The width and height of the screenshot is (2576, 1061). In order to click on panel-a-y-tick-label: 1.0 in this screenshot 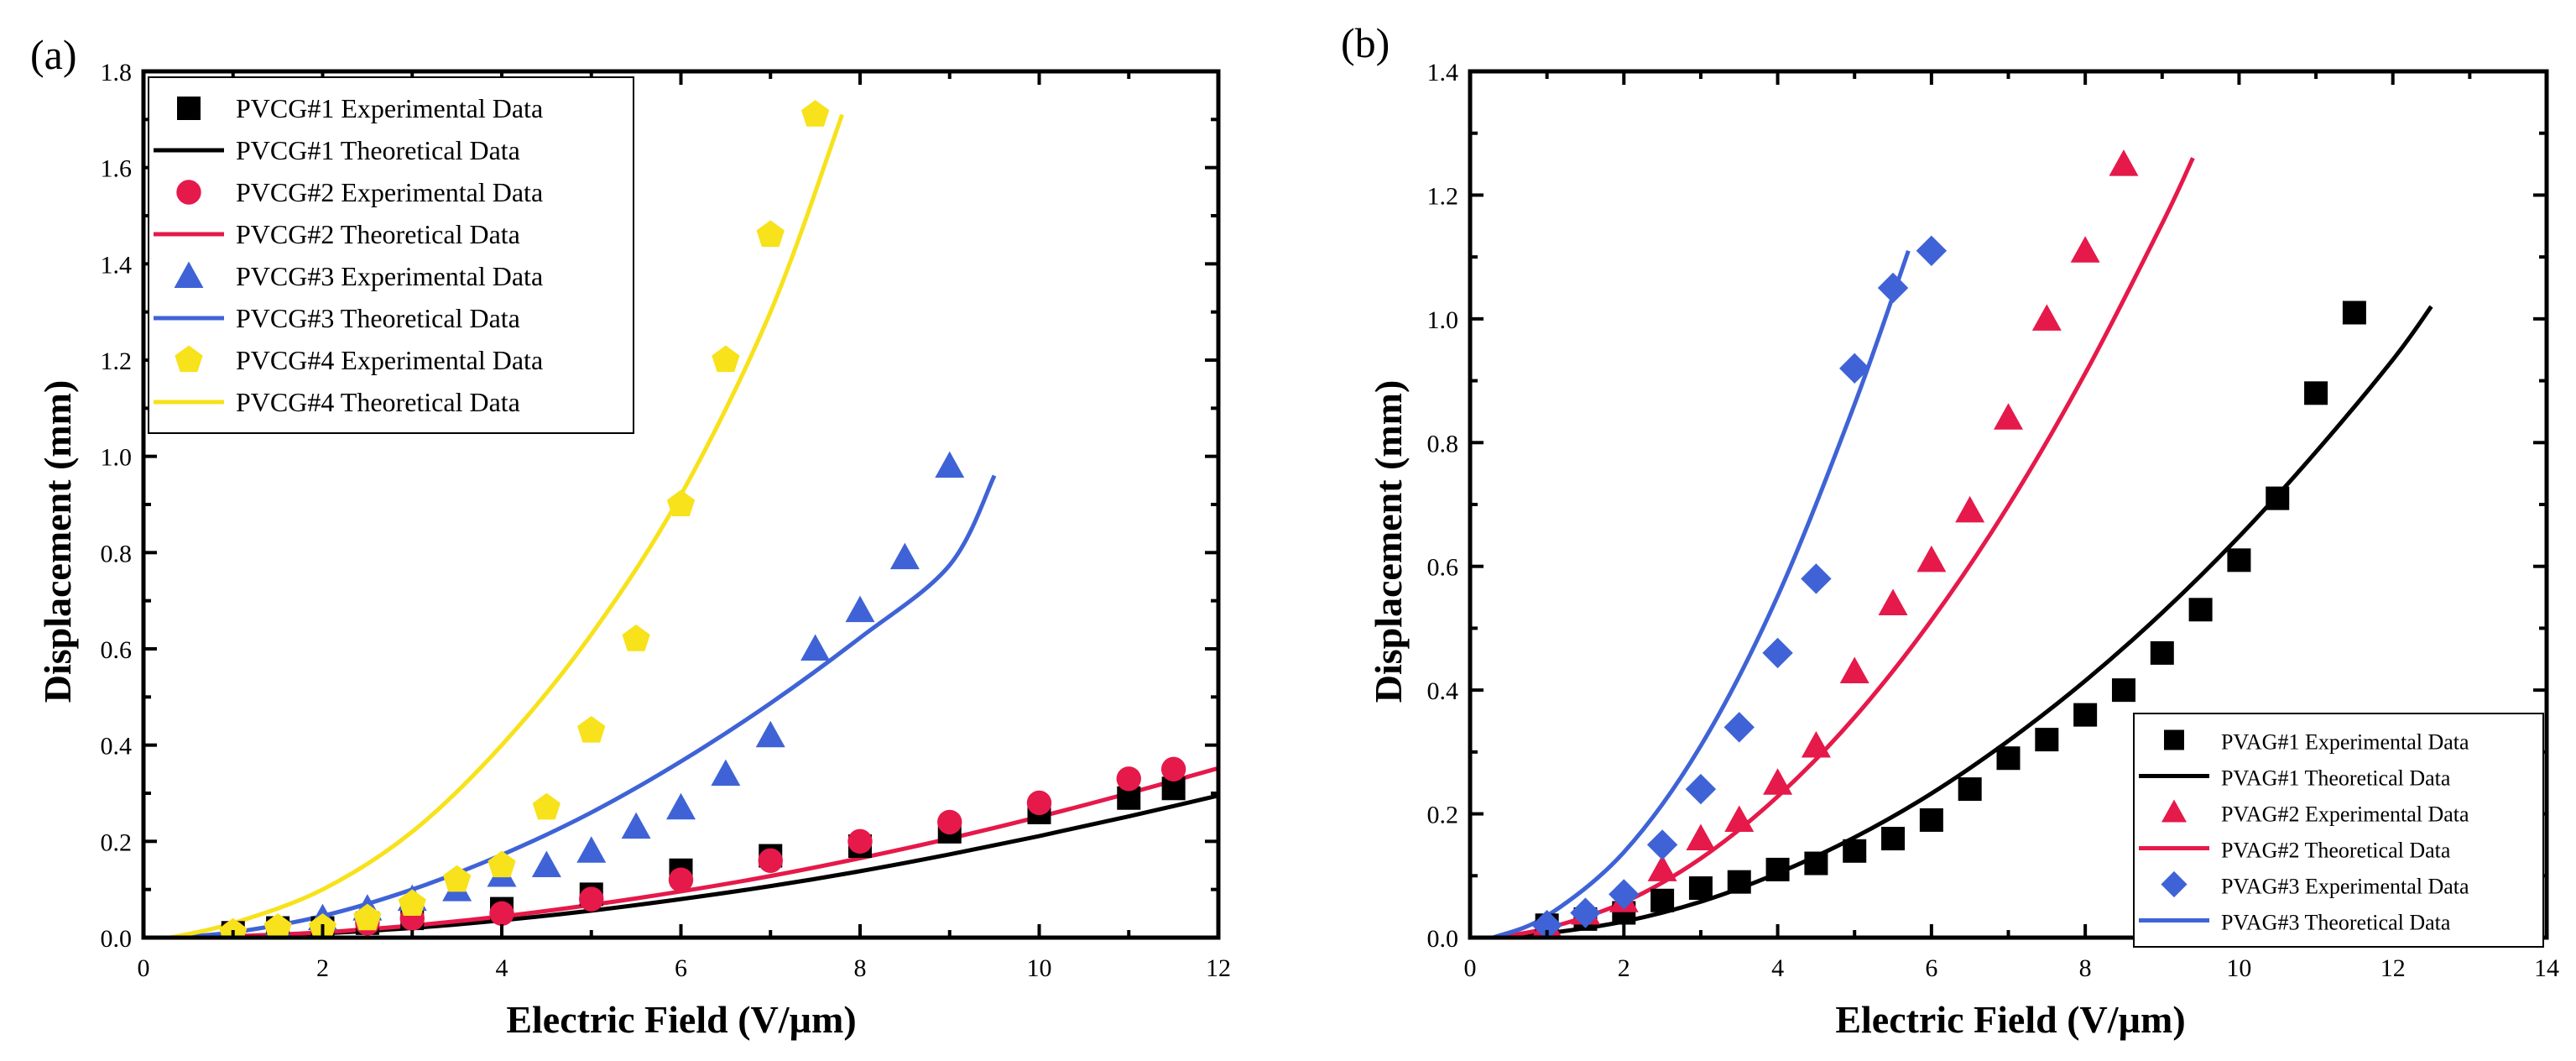, I will do `click(117, 458)`.